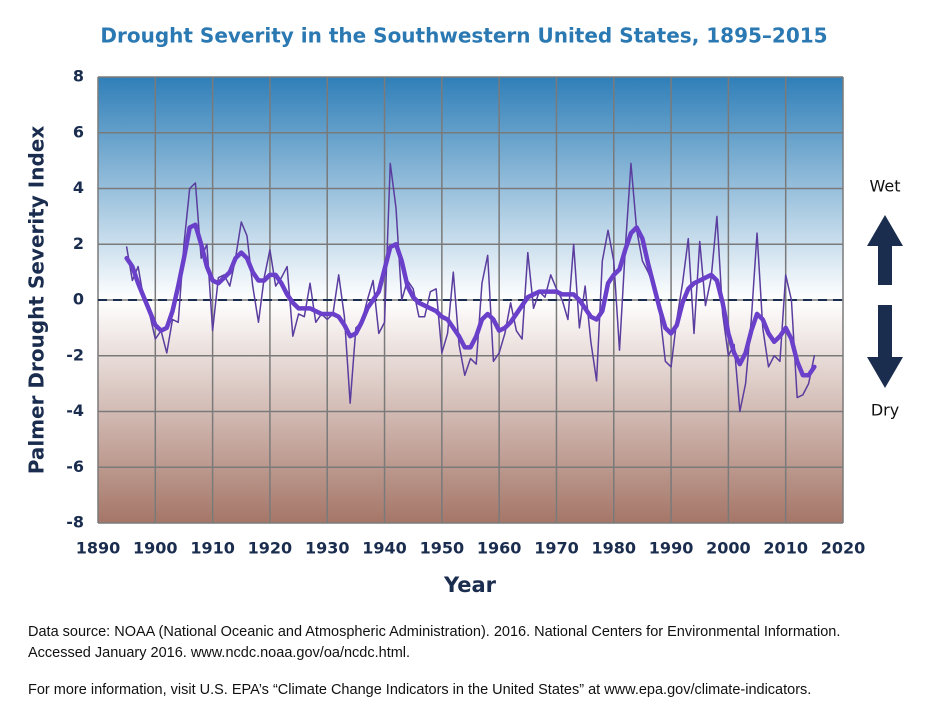 The image size is (928, 722). What do you see at coordinates (155, 548) in the screenshot?
I see `x-tick-label: 1900` at bounding box center [155, 548].